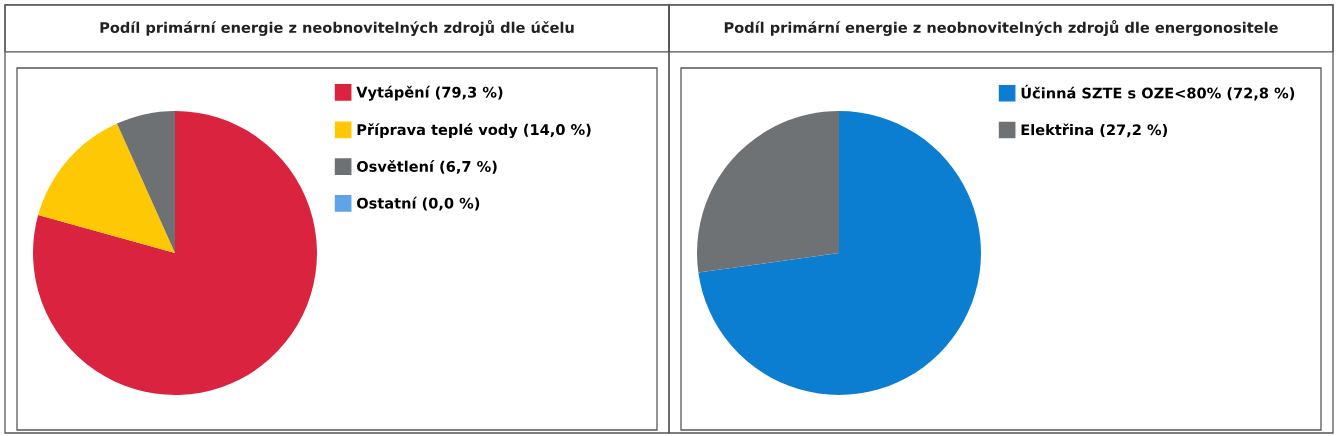 This screenshot has width=1338, height=436. Describe the element at coordinates (429, 93) in the screenshot. I see `legend-label: Vytápění (79,3 %)` at that location.